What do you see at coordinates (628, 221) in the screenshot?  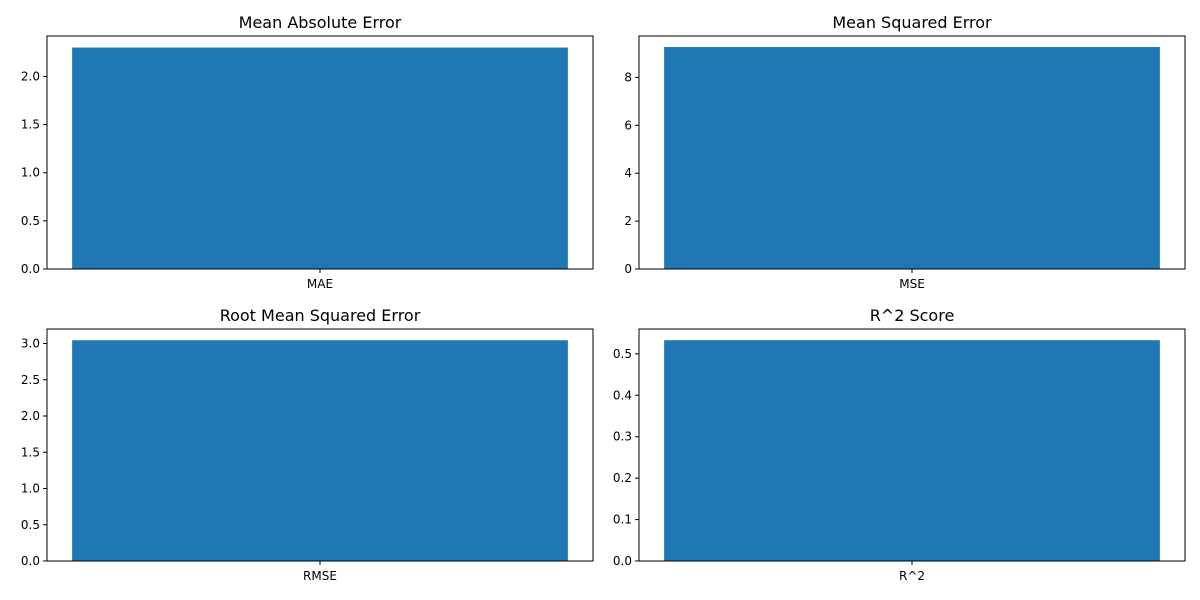 I see `y-tick-label: 2` at bounding box center [628, 221].